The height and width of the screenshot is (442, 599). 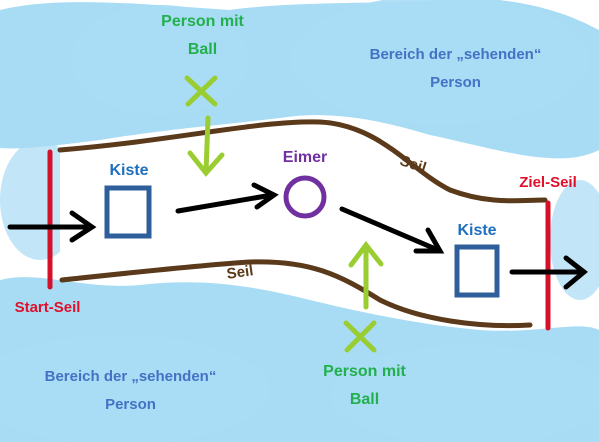 What do you see at coordinates (366, 275) in the screenshot?
I see `green-arrow-up` at bounding box center [366, 275].